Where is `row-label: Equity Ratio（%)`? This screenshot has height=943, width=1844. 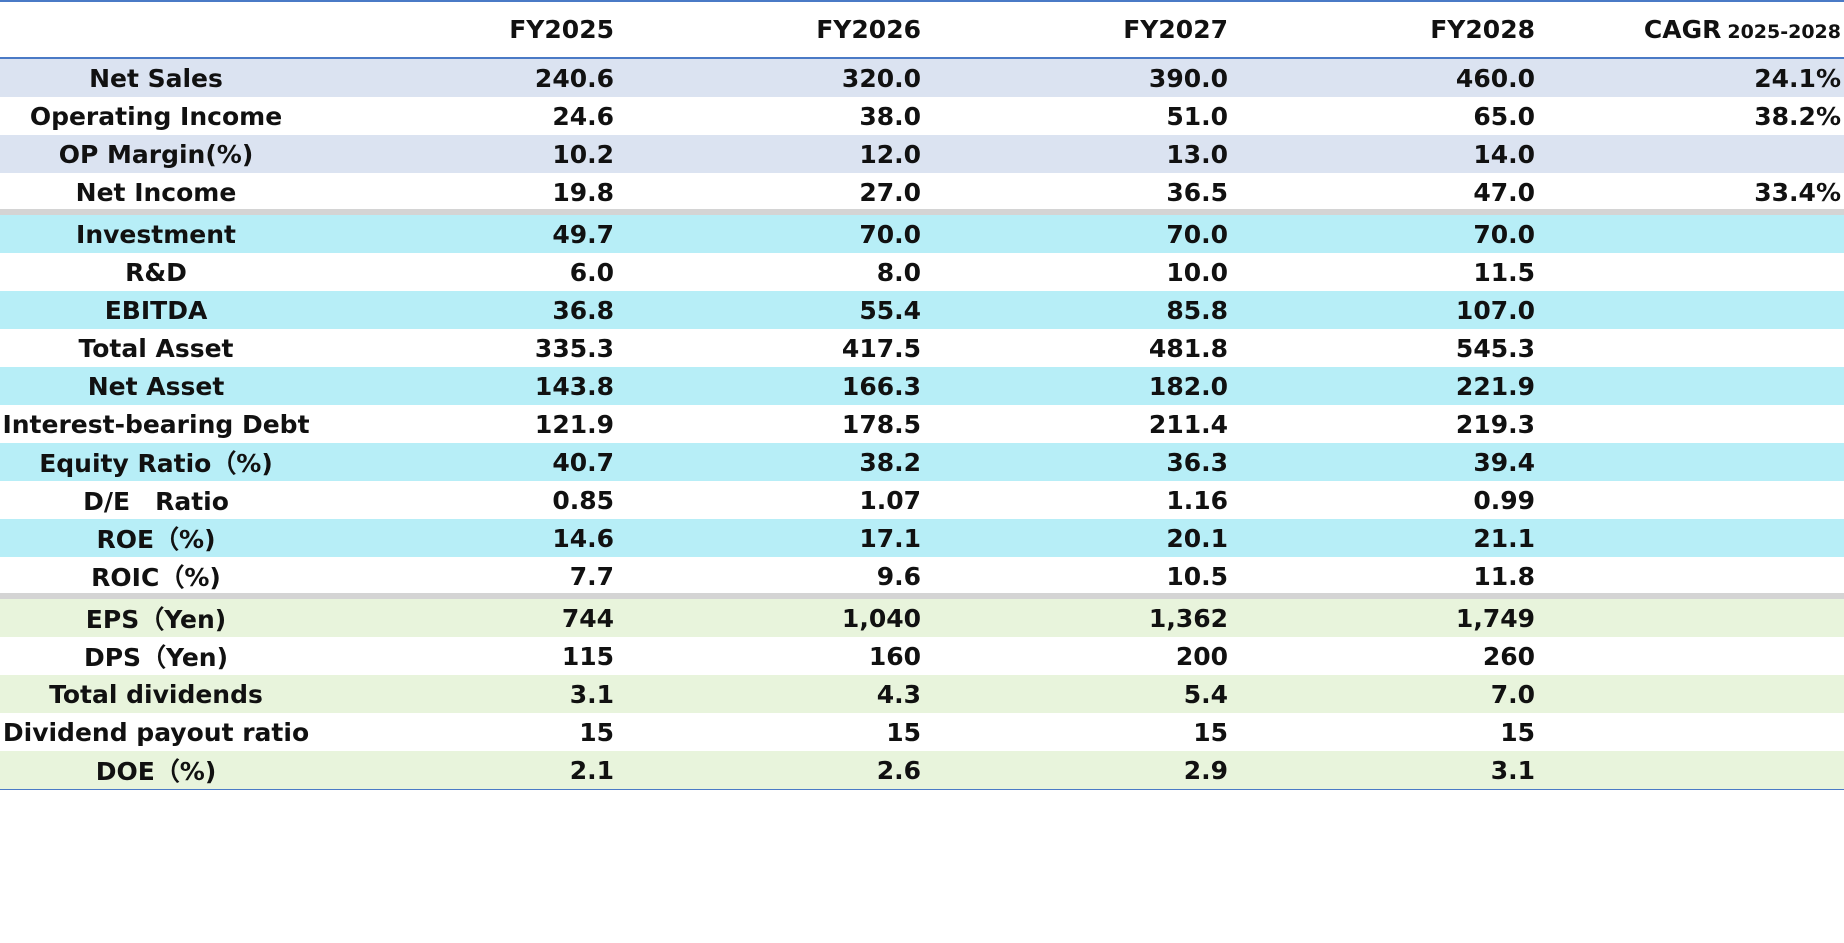 row-label: Equity Ratio（%) is located at coordinates (156, 463).